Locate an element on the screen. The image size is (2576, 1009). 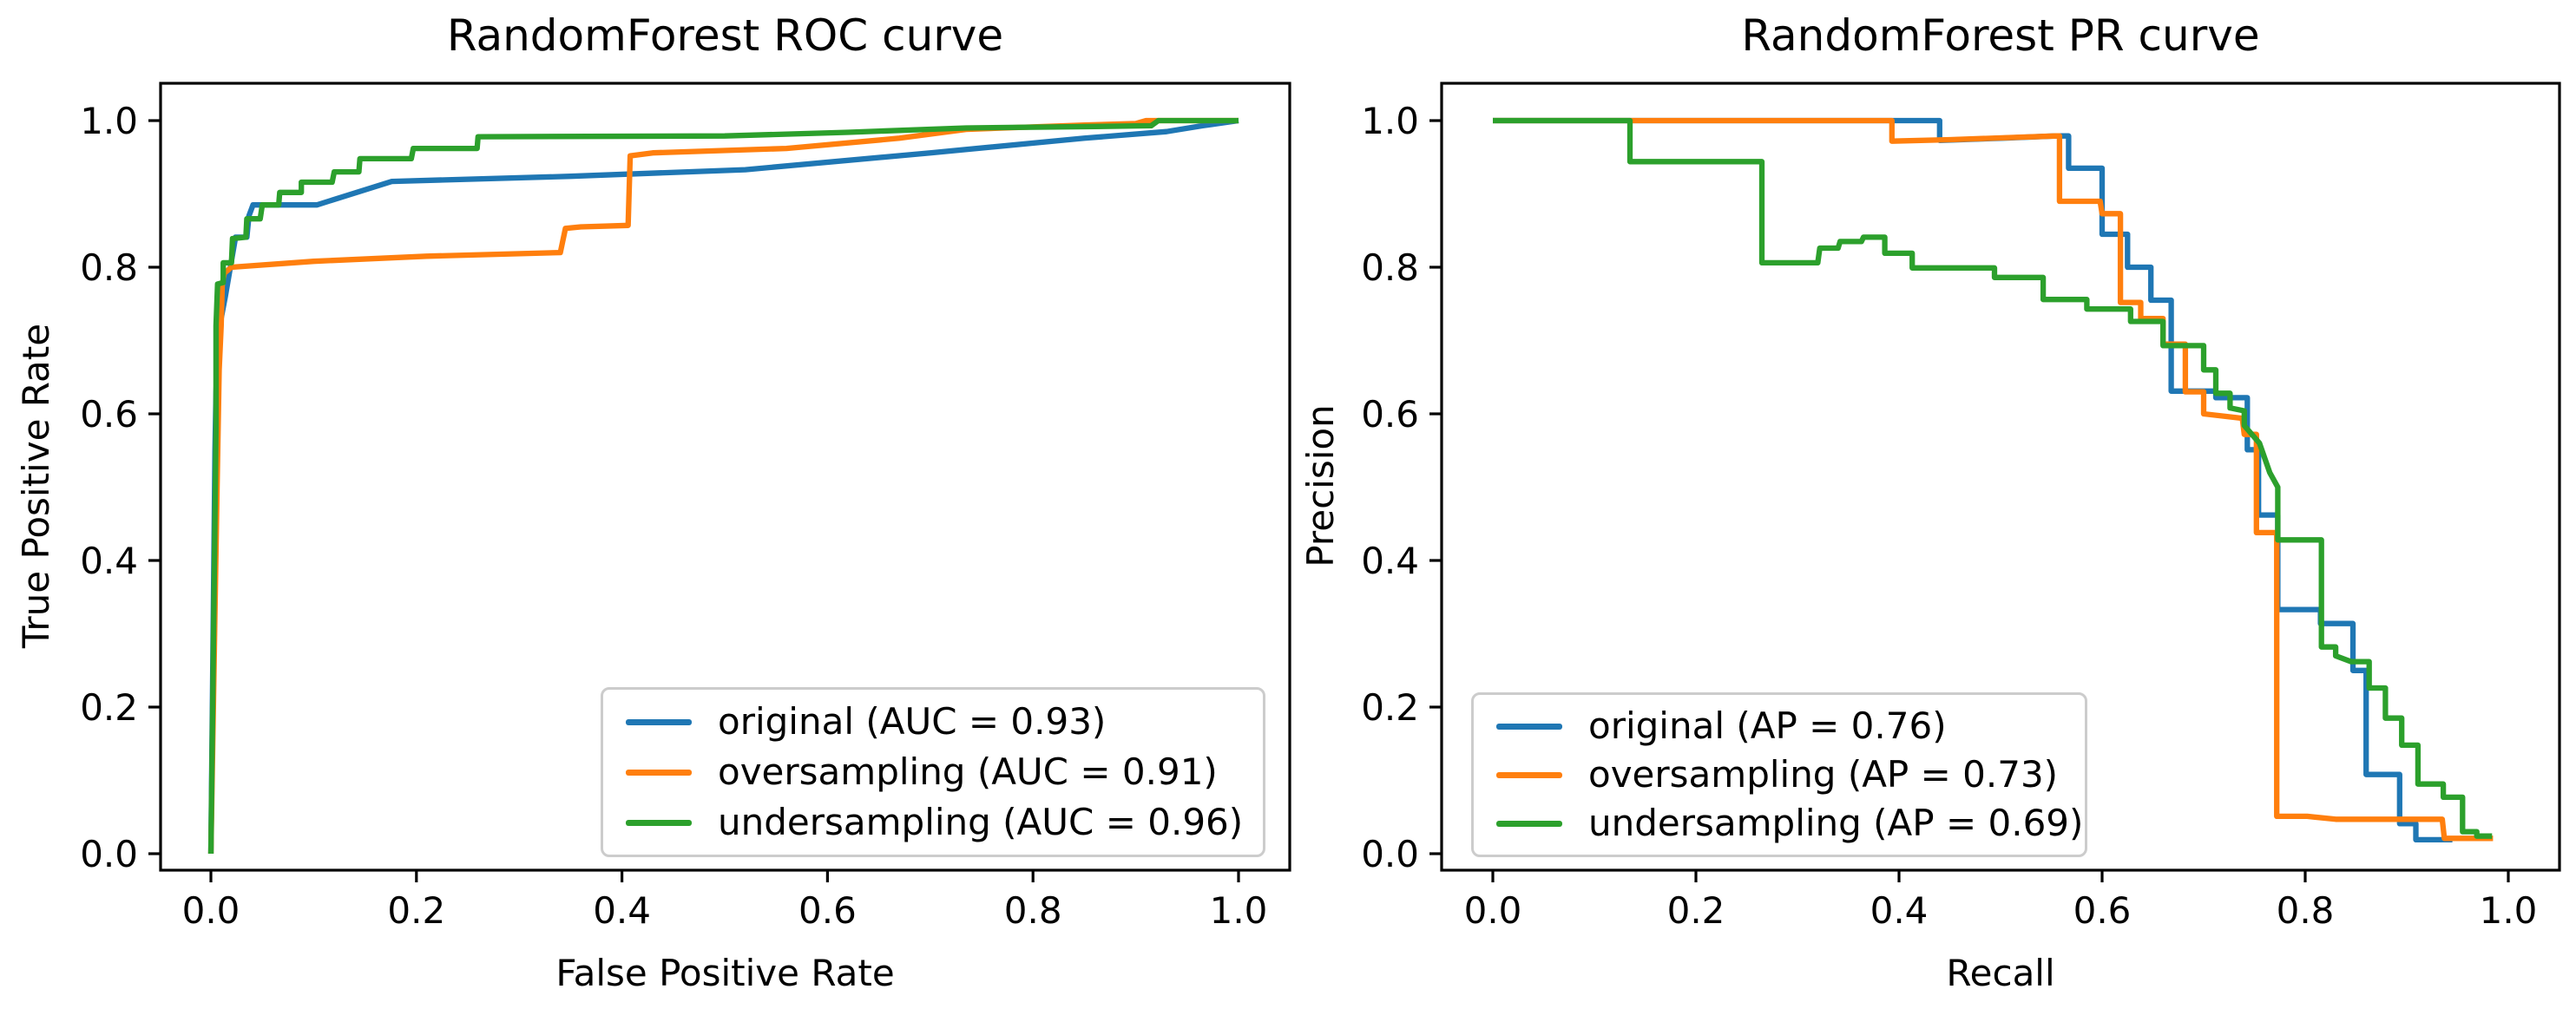
legend-row: undersampling (AUC = 0.96) is located at coordinates (933, 823).